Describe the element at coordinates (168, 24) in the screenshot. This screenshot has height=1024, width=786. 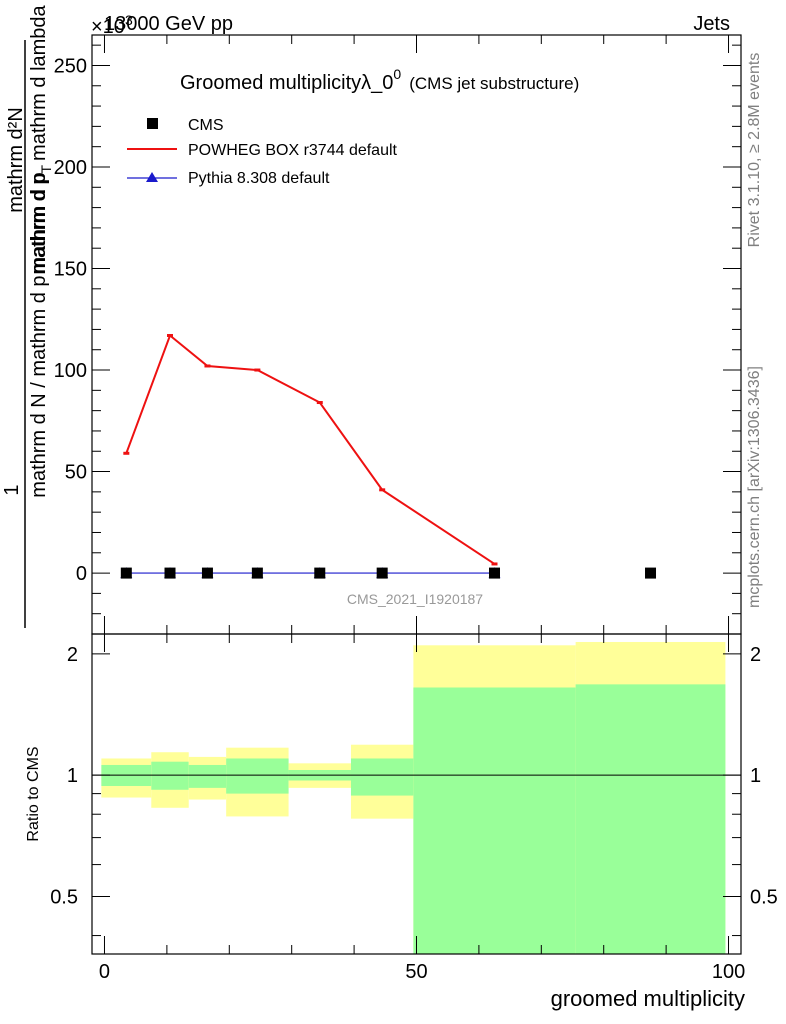
I see `header-left-label: 13000 GeV pp` at that location.